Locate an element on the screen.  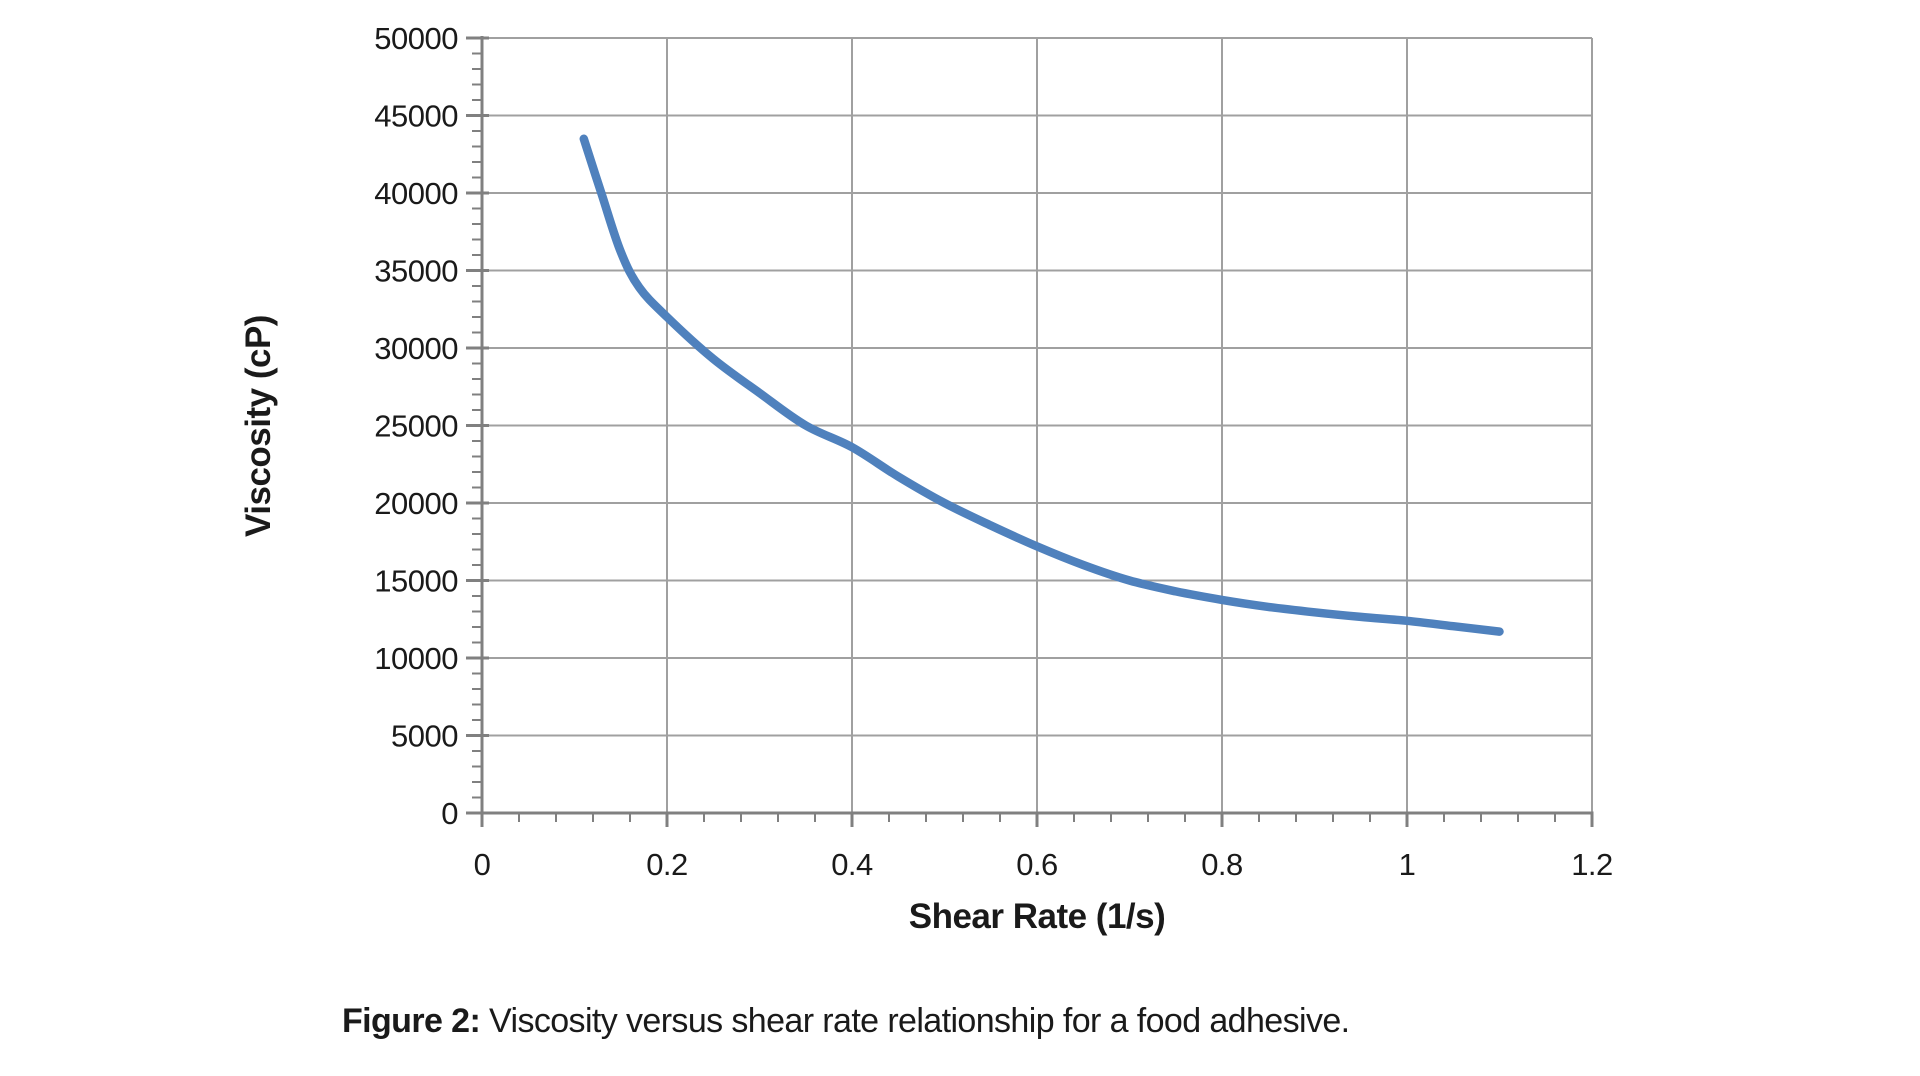
y-tick-label: 15000 is located at coordinates (416, 581).